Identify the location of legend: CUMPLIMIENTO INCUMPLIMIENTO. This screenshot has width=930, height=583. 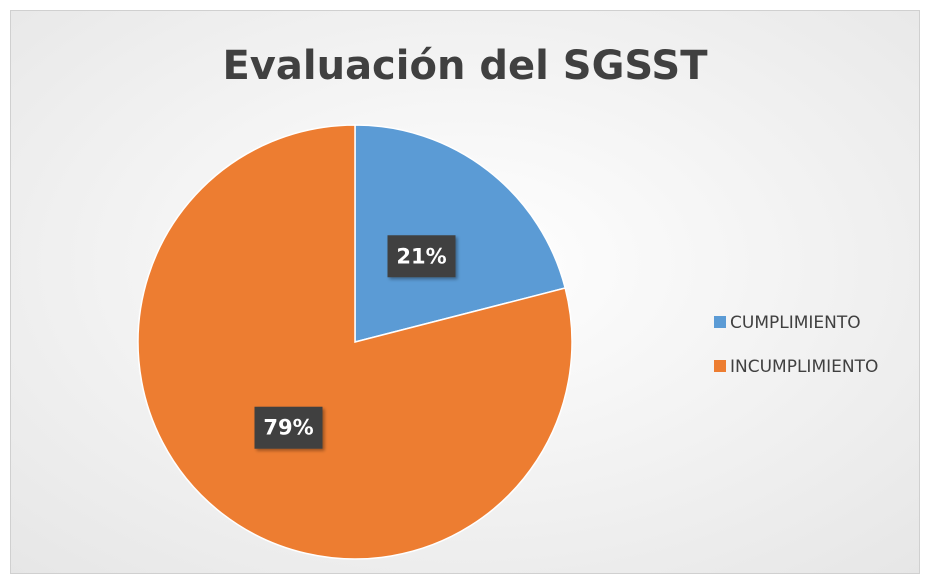
(796, 345).